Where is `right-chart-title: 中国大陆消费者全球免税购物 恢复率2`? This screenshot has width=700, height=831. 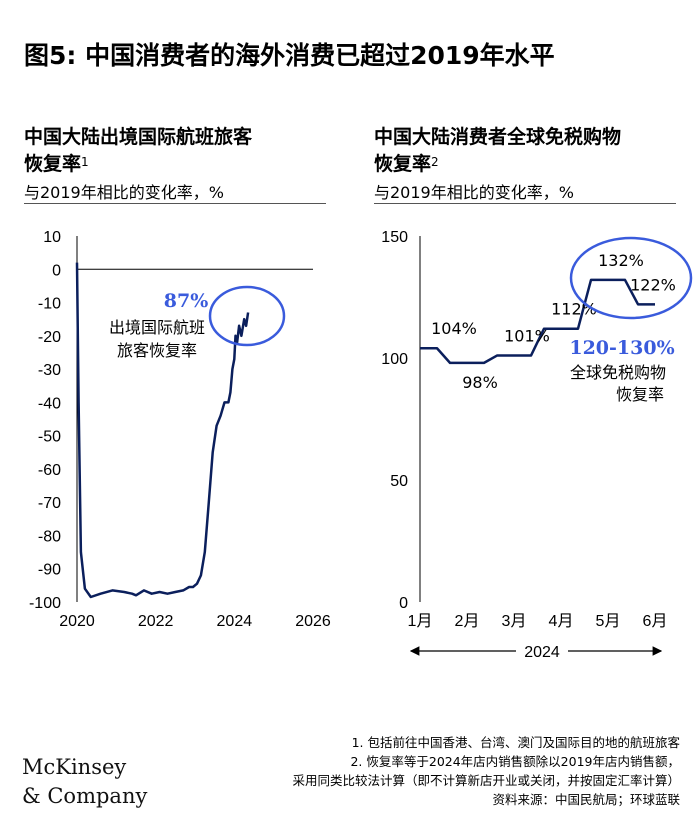 right-chart-title: 中国大陆消费者全球免税购物 恢复率2 is located at coordinates (497, 151).